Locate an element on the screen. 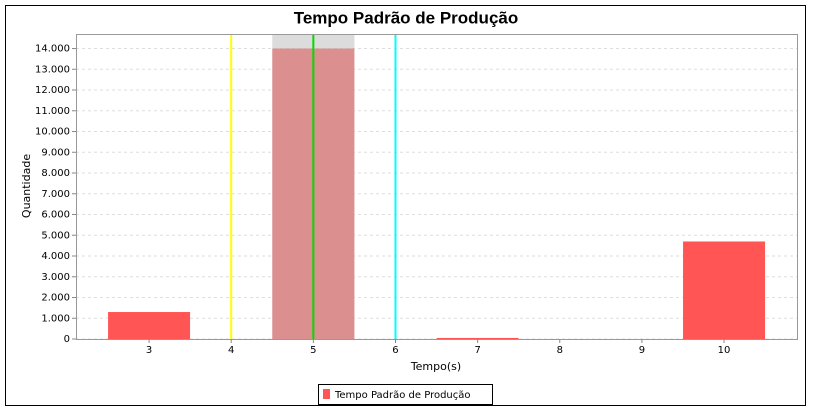 The image size is (813, 414). x-tick-label: 8 is located at coordinates (560, 350).